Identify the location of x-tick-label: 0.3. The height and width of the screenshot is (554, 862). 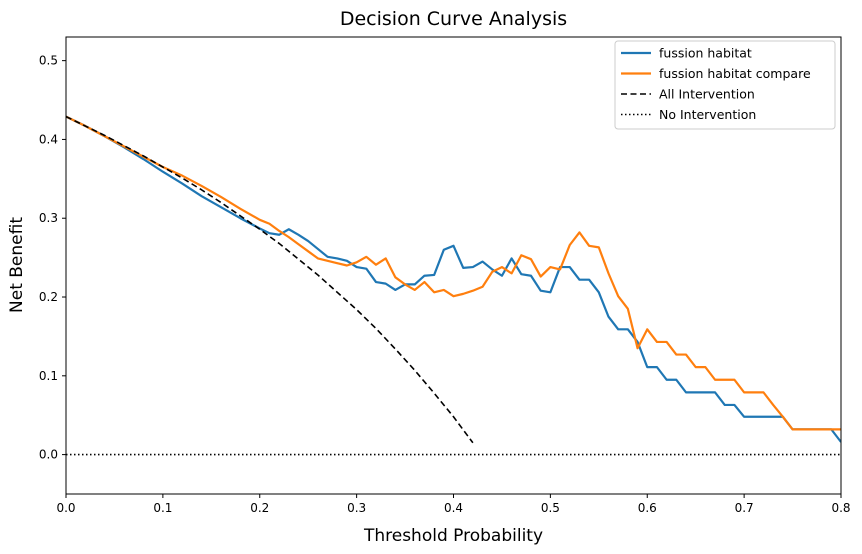
(356, 508).